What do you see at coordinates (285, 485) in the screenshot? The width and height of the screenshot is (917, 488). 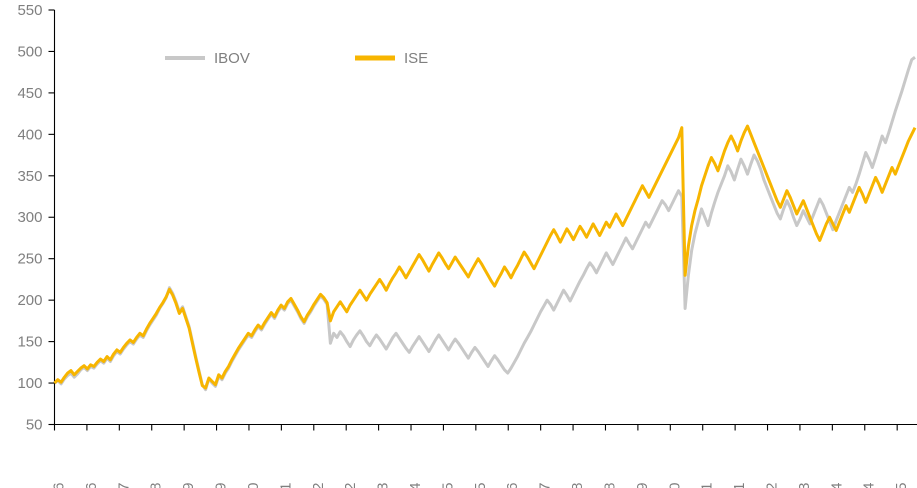 I see `x-tick-label: abr-11` at bounding box center [285, 485].